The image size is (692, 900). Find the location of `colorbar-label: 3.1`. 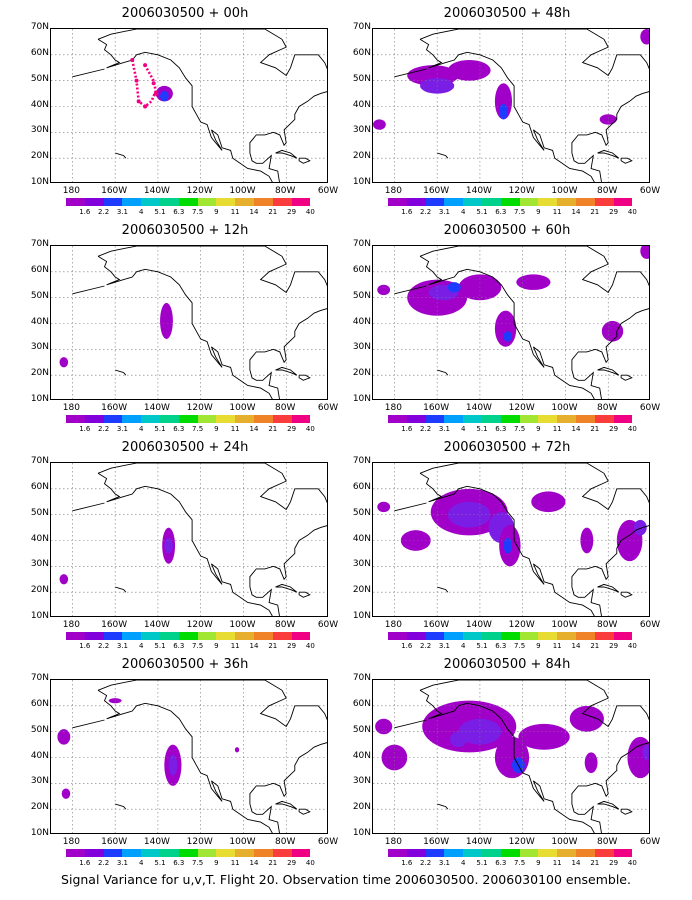

colorbar-label: 3.1 is located at coordinates (122, 863).